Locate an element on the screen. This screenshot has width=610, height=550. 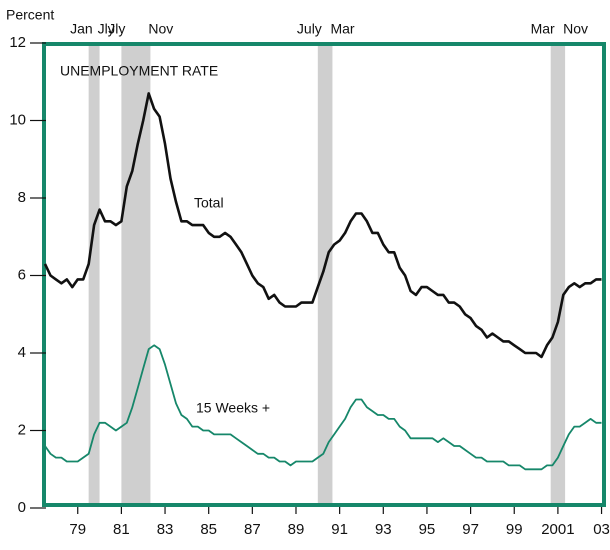
y-tick-label: 0 is located at coordinates (22, 507).